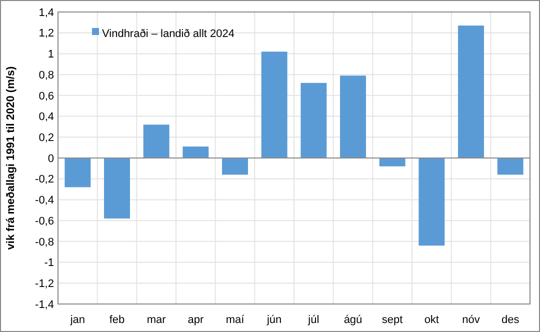 The height and width of the screenshot is (332, 540). I want to click on y-tick-label: 1,4, so click(46, 12).